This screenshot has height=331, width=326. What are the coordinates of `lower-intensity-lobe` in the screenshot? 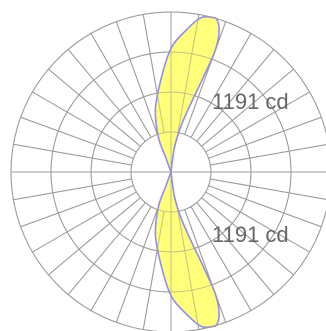 It's located at (187, 250).